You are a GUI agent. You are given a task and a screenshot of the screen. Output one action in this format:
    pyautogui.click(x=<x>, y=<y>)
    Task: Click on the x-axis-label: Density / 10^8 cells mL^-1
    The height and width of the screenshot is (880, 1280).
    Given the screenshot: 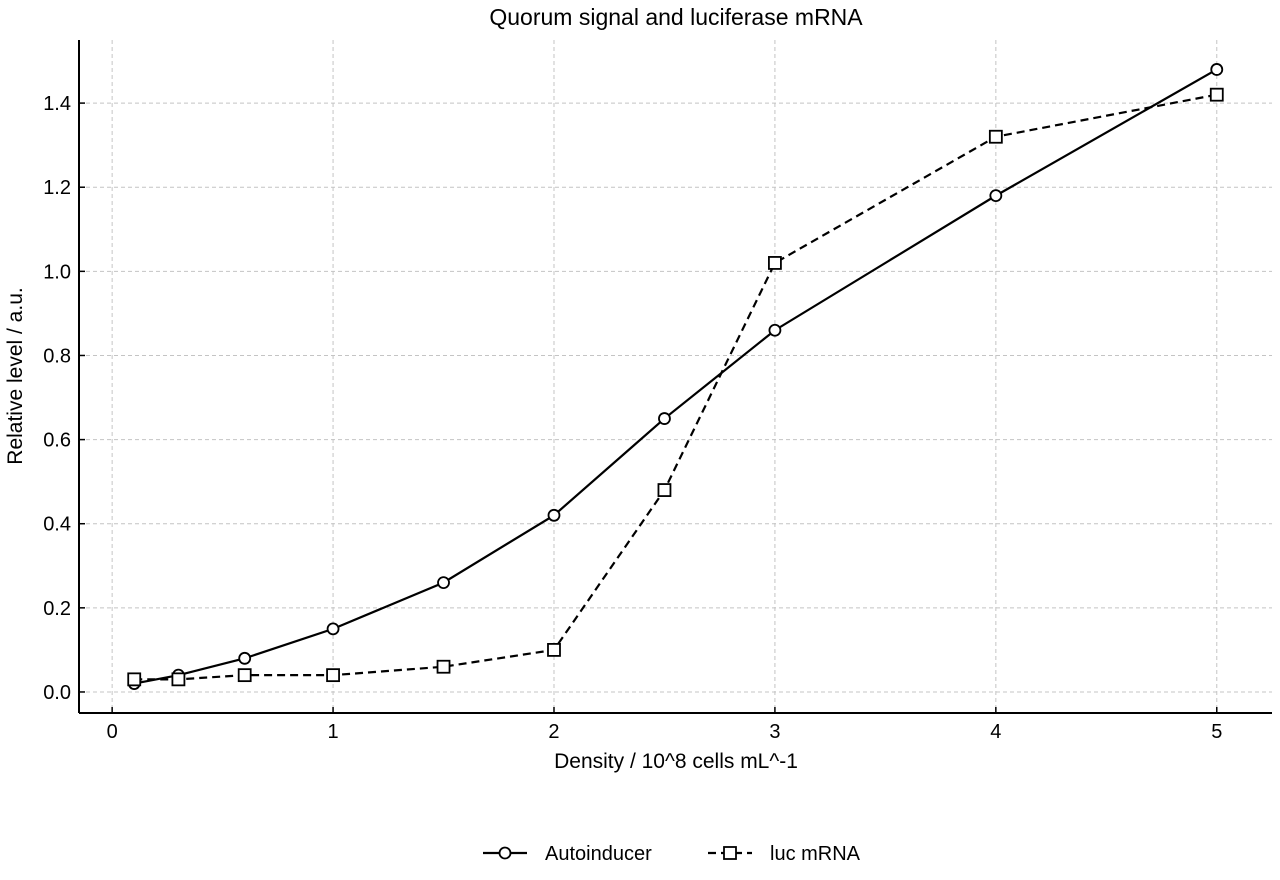 What is the action you would take?
    pyautogui.click(x=676, y=761)
    